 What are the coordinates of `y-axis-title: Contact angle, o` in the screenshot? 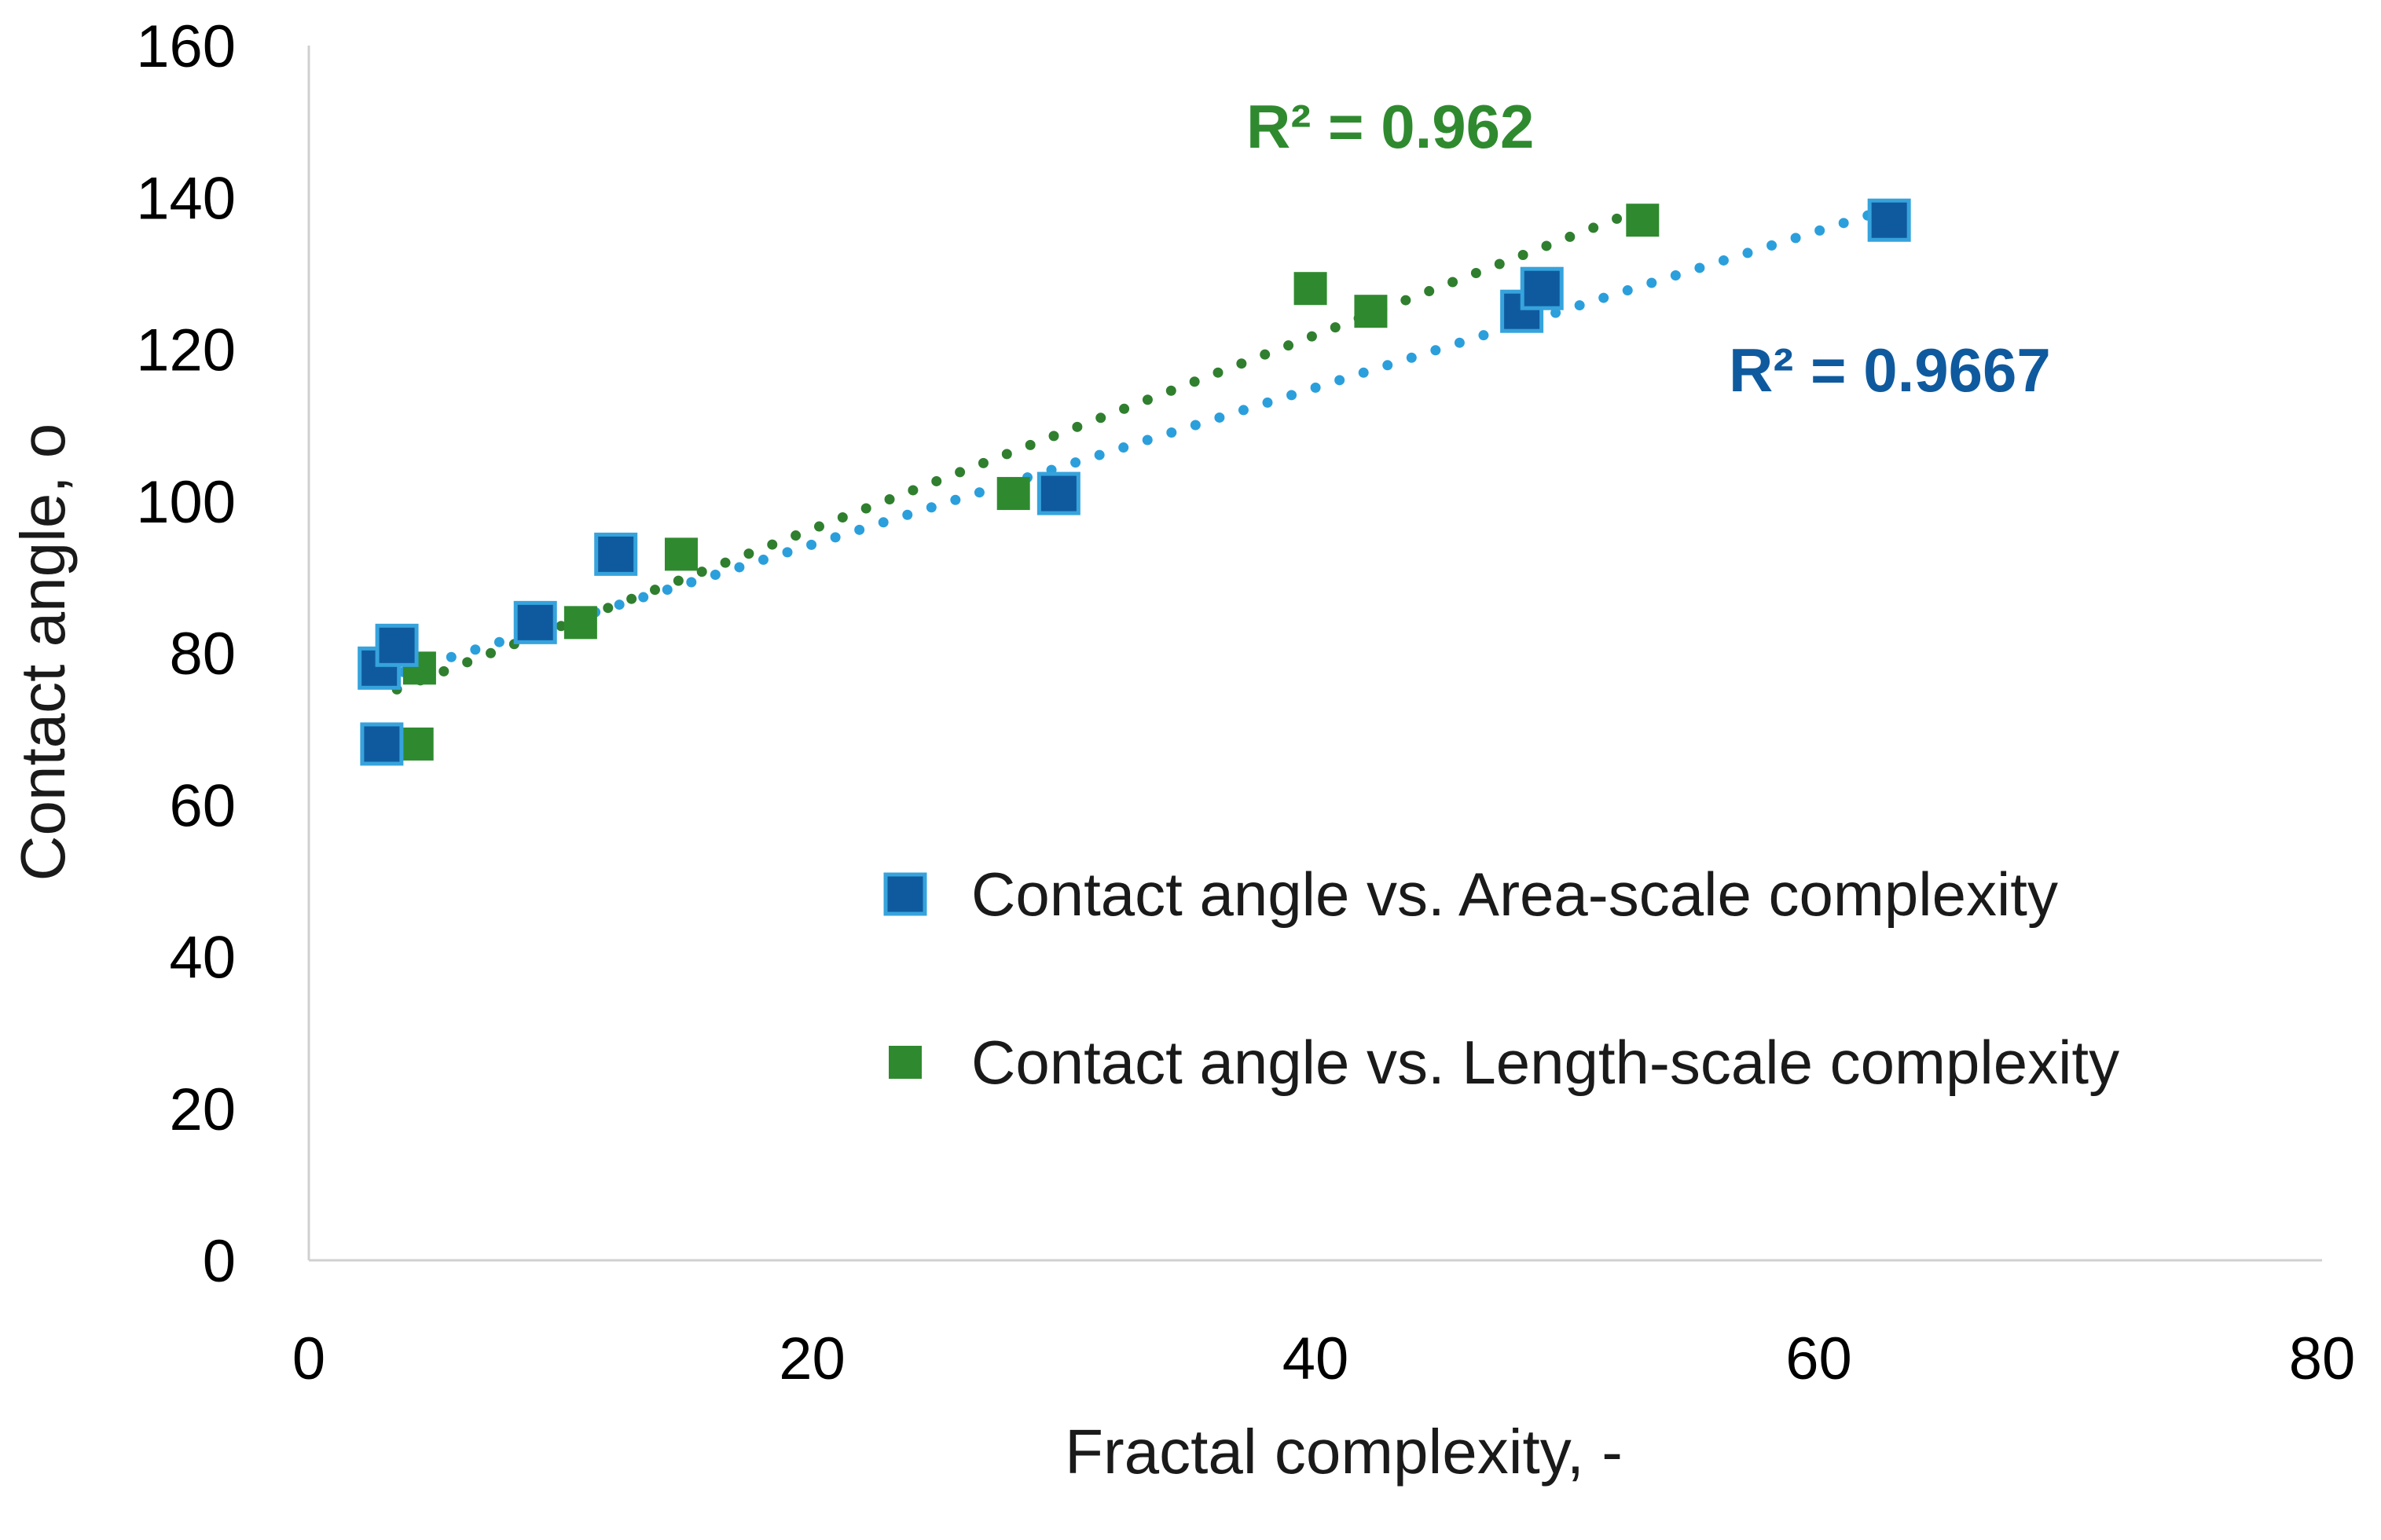 It's located at (43, 653).